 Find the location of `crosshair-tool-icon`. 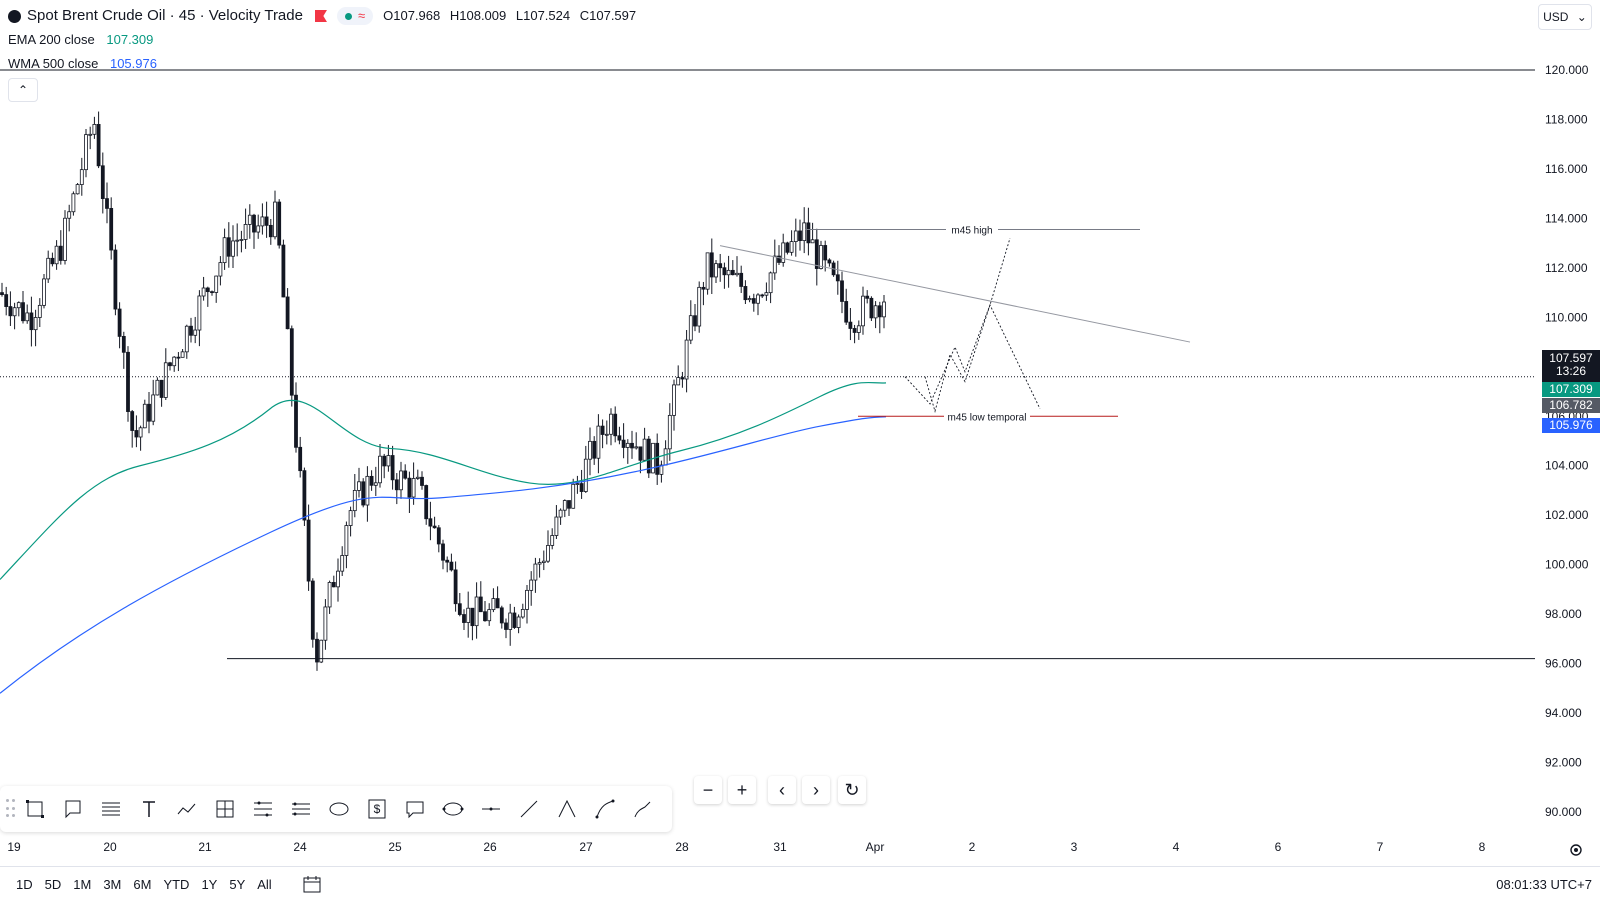

crosshair-tool-icon is located at coordinates (225, 809).